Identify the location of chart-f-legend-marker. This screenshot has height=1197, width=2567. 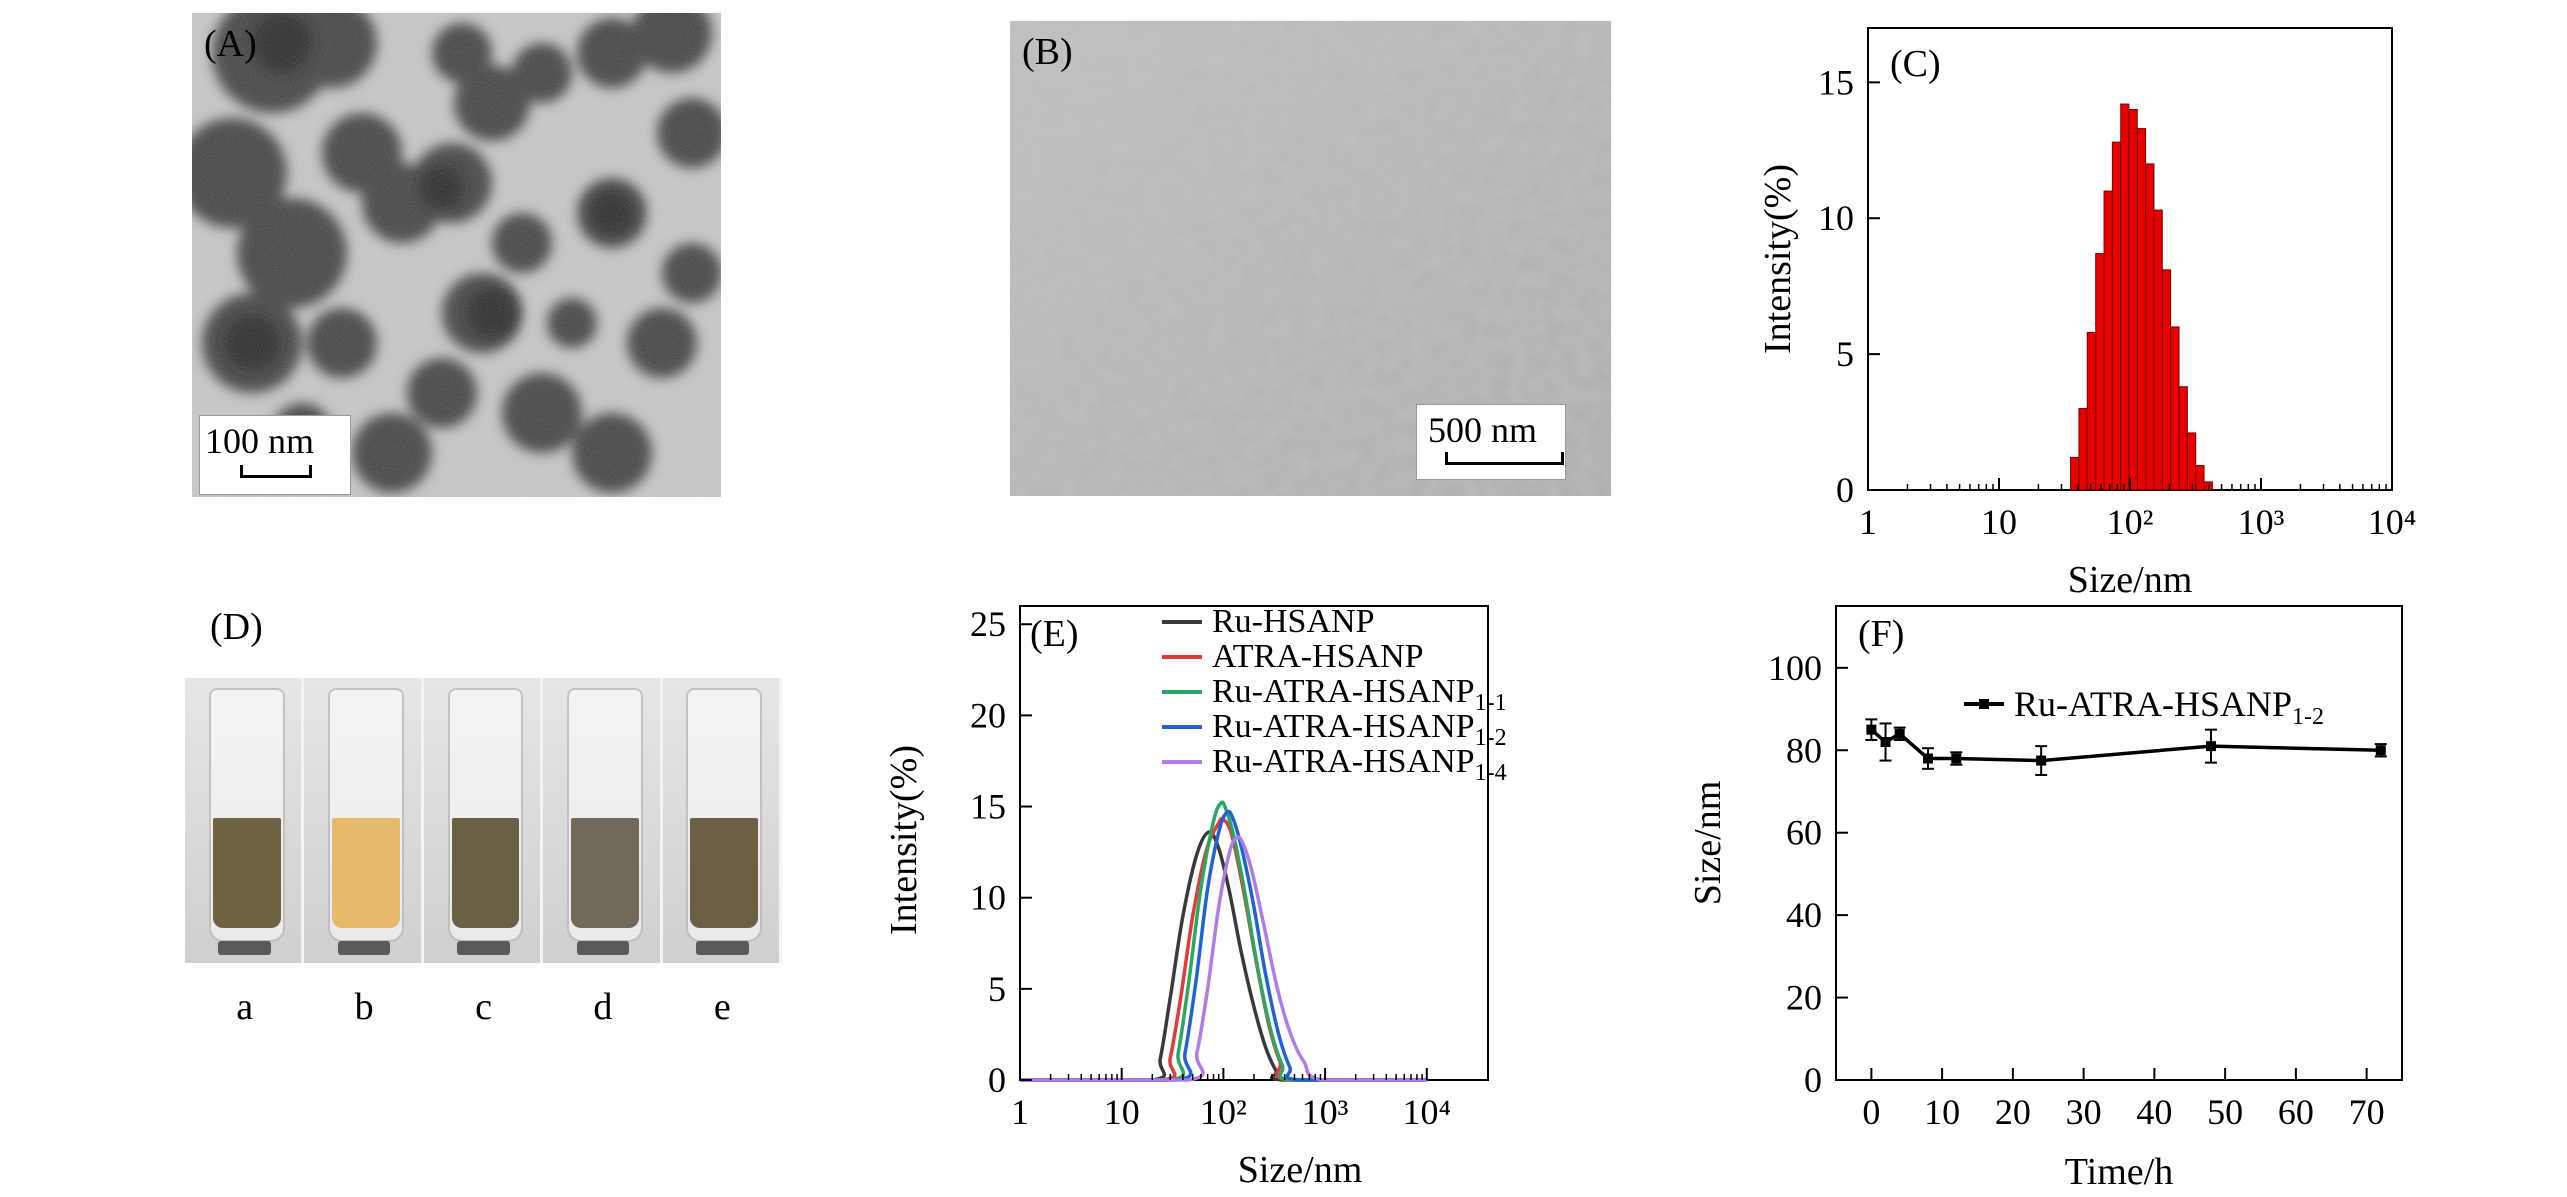
(1984, 704).